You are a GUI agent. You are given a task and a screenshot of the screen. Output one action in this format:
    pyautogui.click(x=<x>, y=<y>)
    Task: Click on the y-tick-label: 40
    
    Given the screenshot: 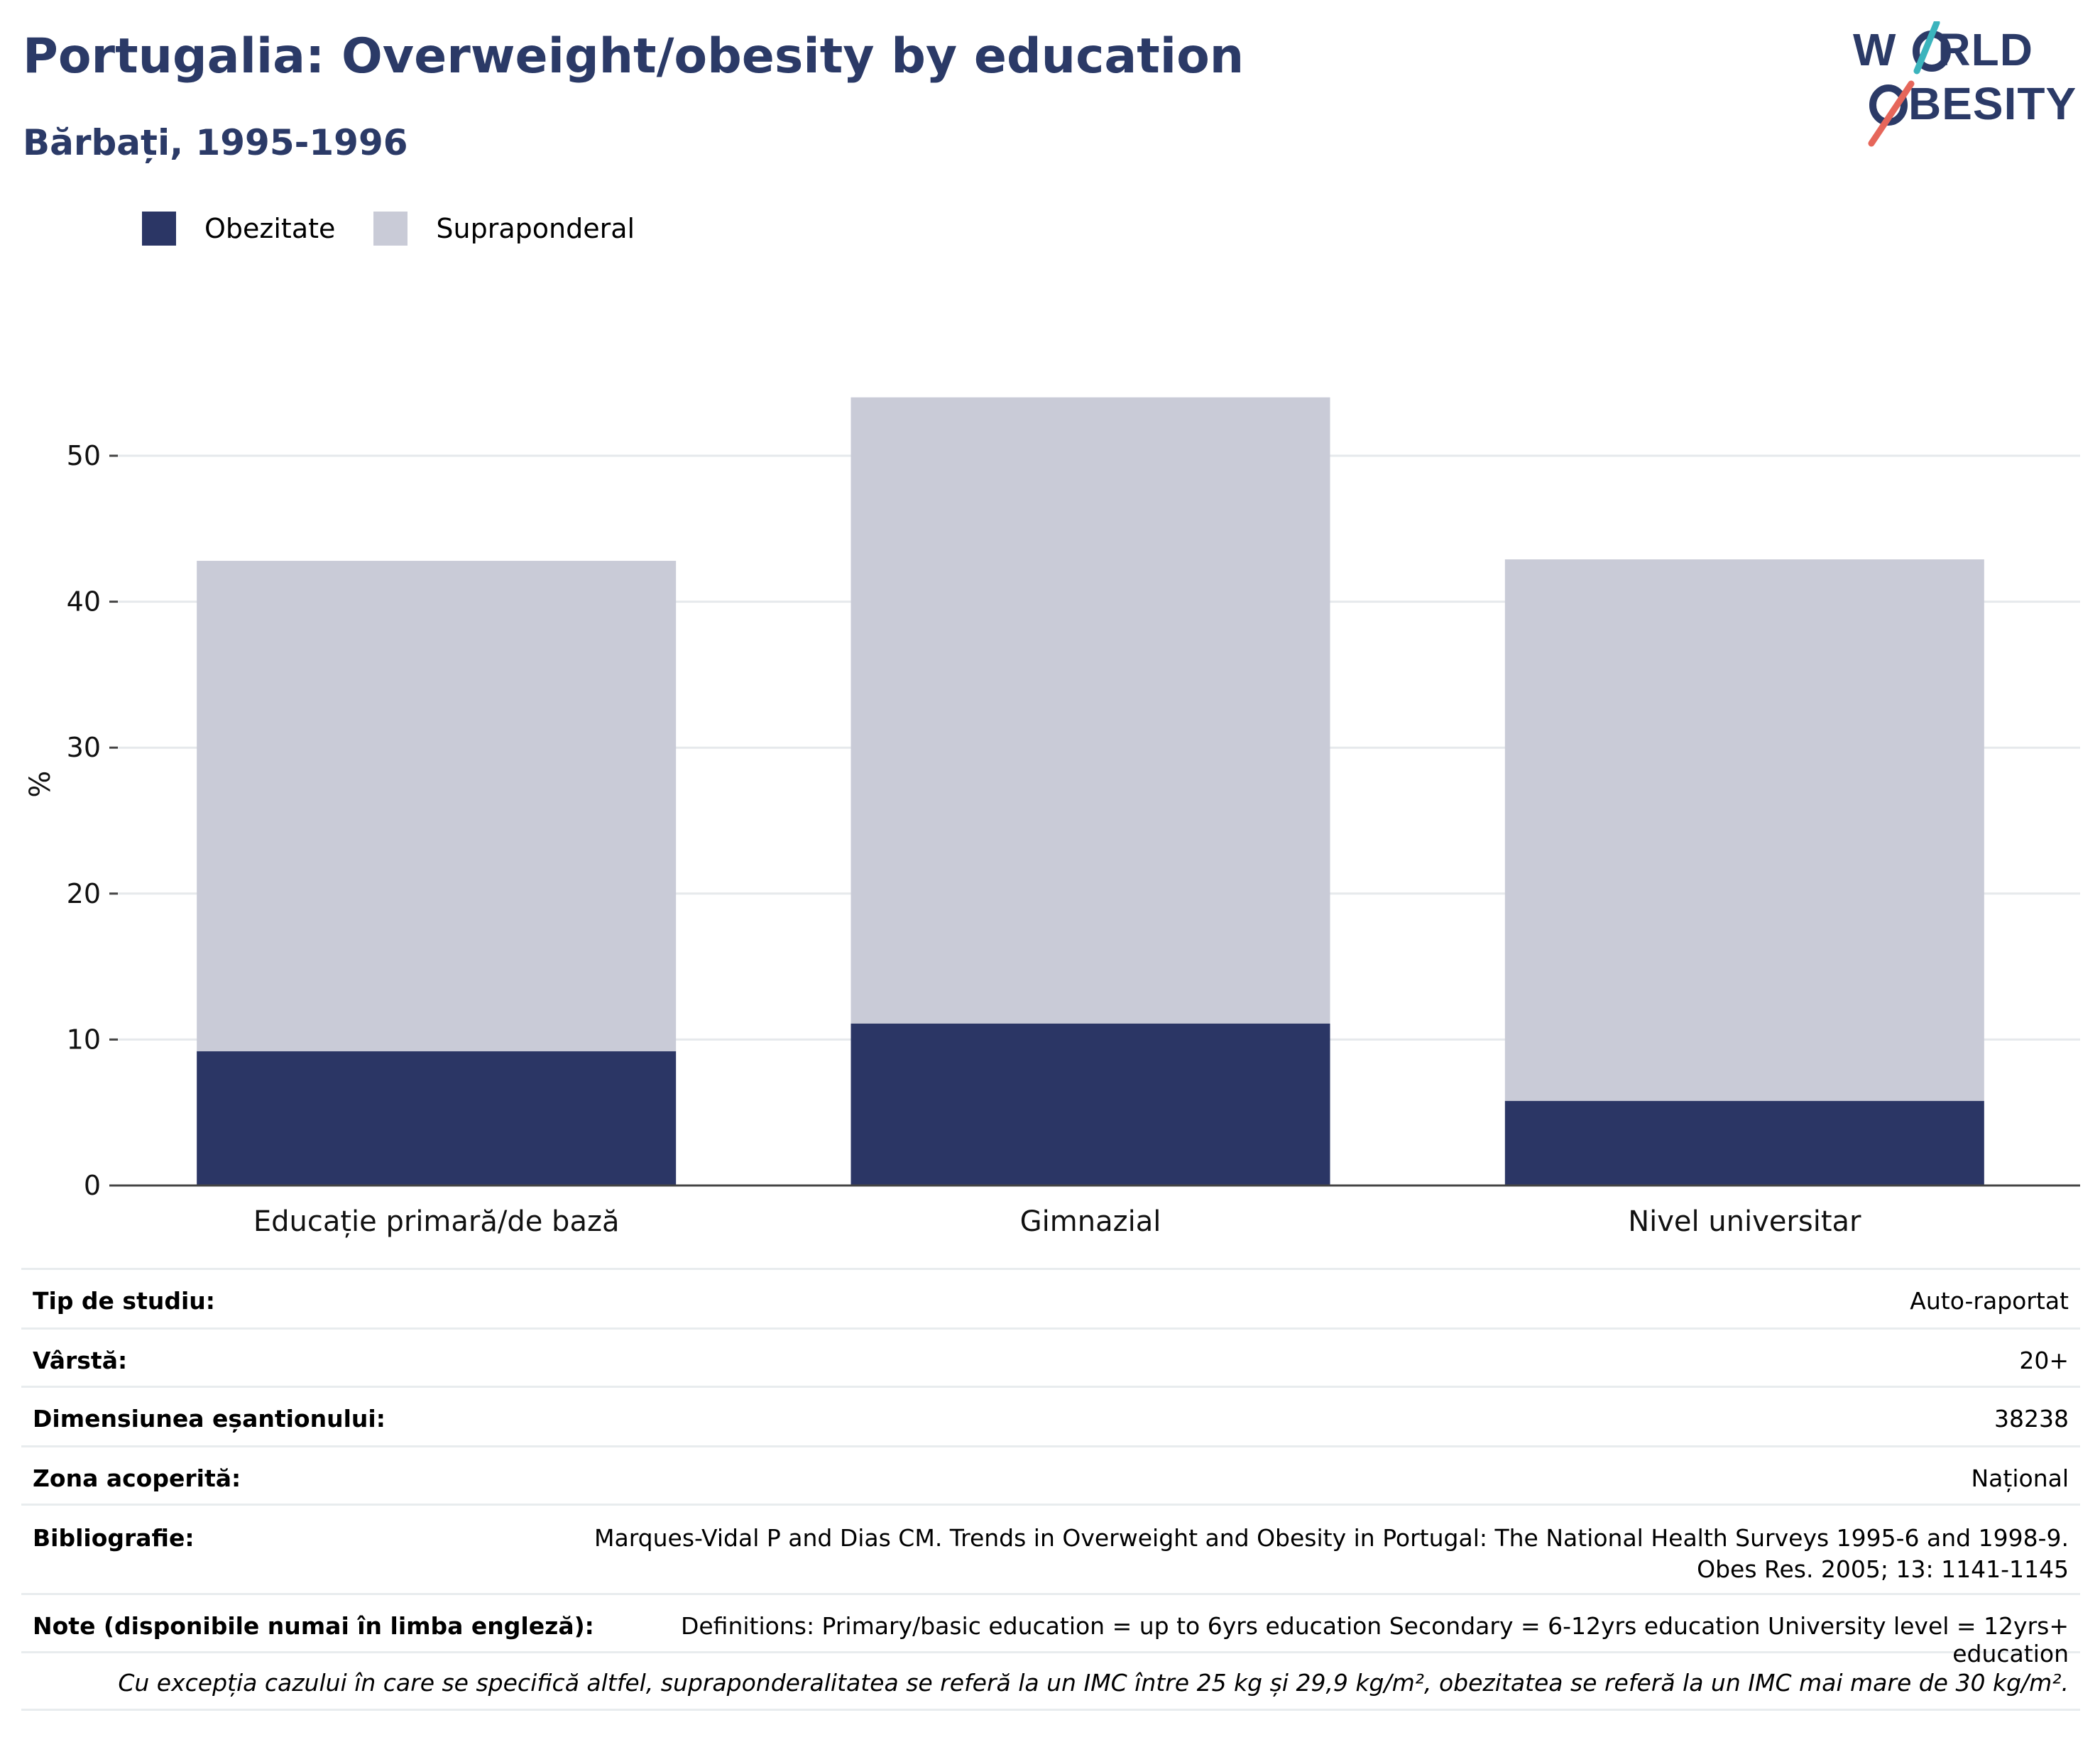 What is the action you would take?
    pyautogui.click(x=84, y=602)
    